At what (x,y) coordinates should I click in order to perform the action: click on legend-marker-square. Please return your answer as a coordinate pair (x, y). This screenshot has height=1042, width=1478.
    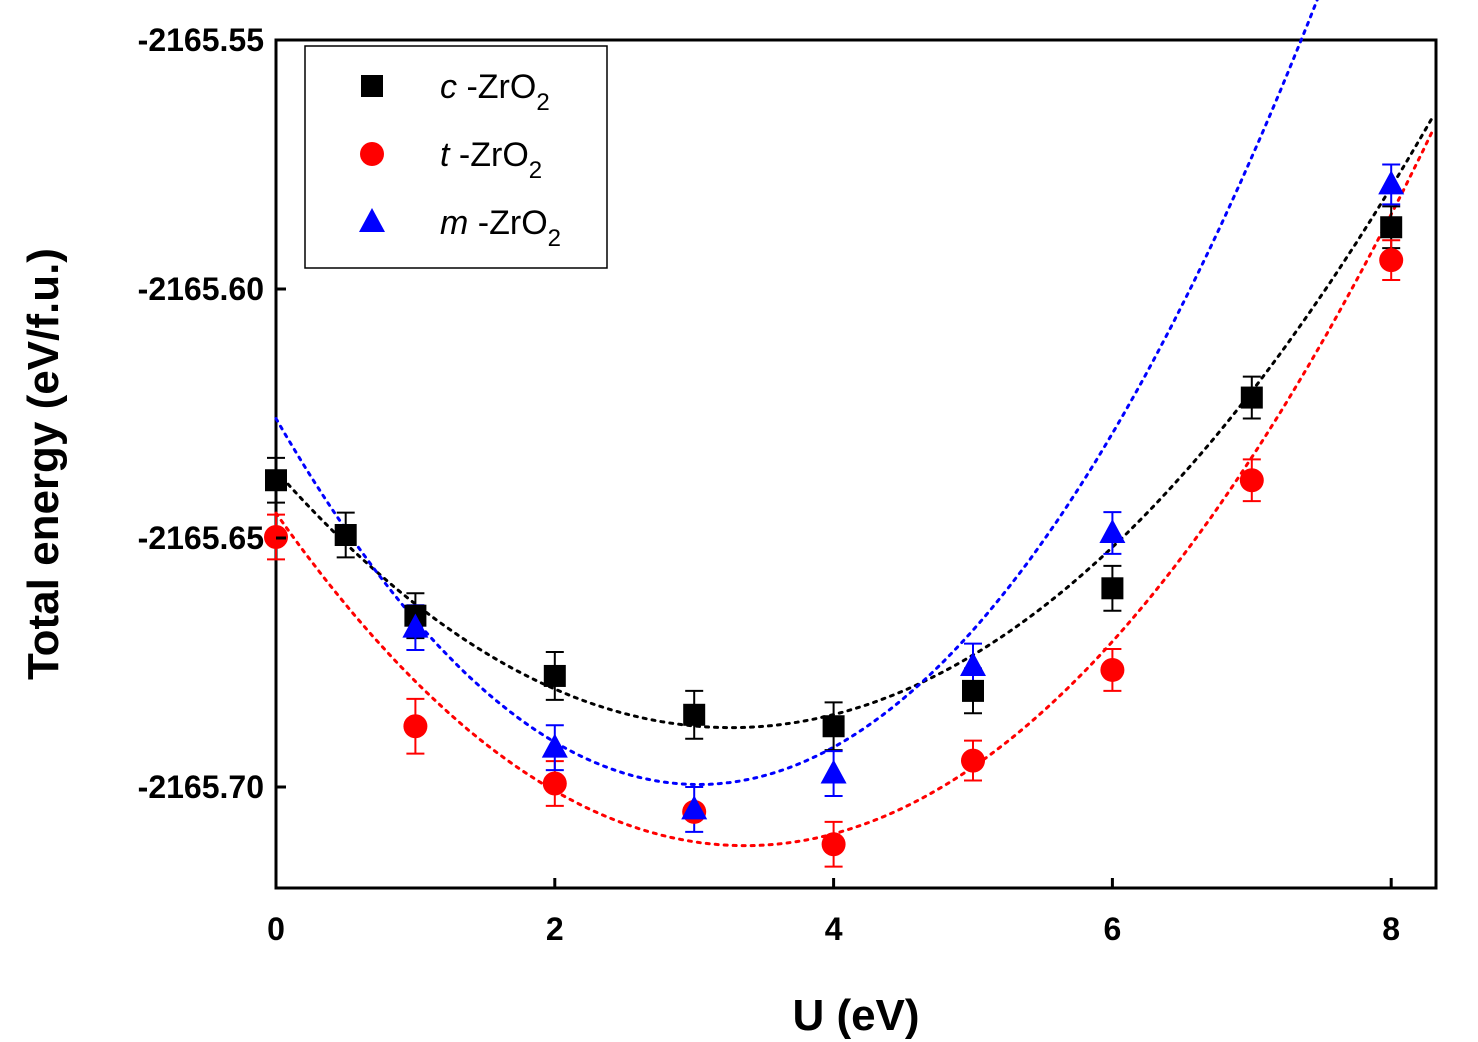
    Looking at the image, I should click on (372, 86).